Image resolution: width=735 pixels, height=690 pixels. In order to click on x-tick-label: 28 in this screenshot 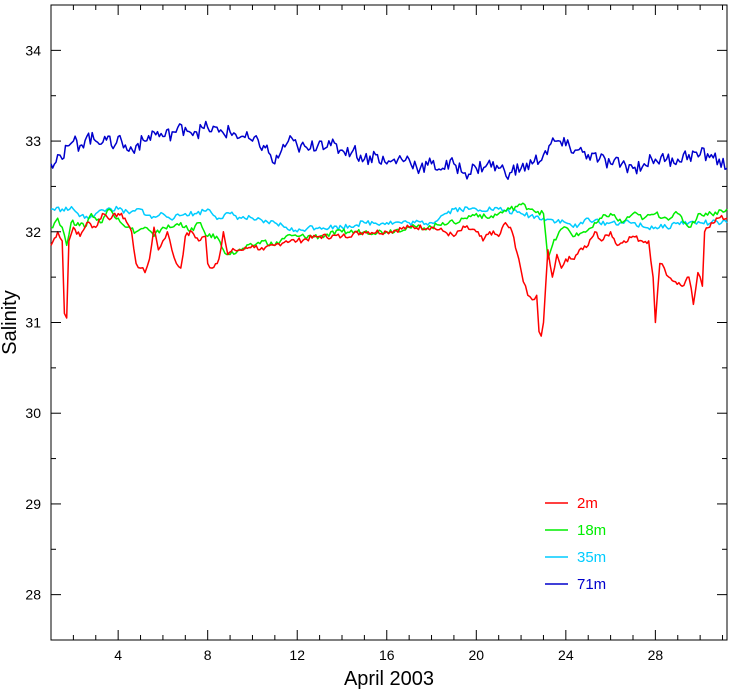, I will do `click(656, 655)`.